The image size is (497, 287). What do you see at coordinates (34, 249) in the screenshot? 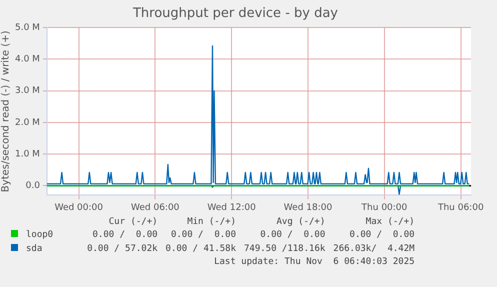
I see `legend-label: sda` at bounding box center [34, 249].